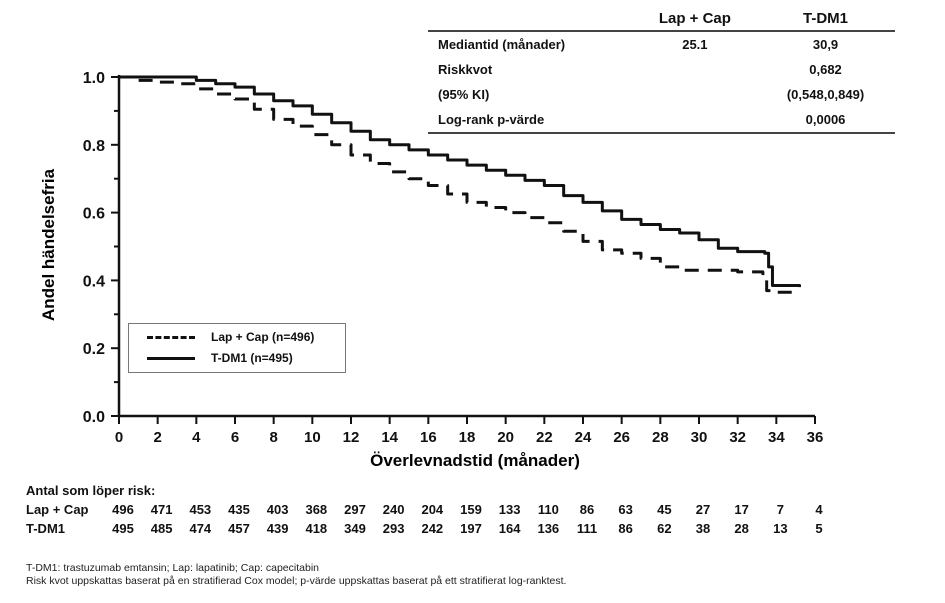  I want to click on risk-count: 133, so click(509, 509).